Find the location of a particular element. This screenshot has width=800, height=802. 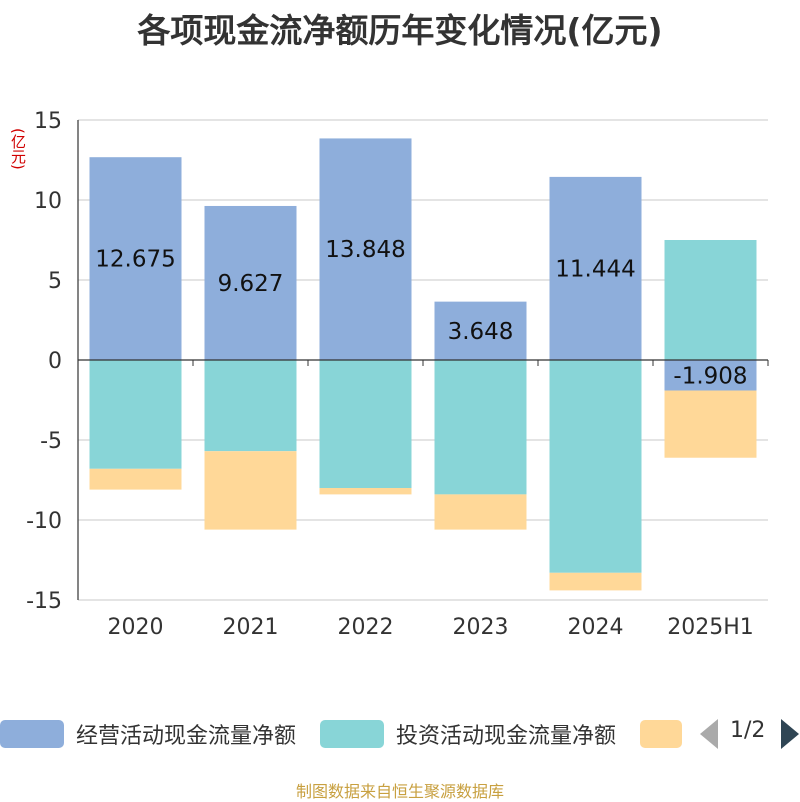

bar-third-2025H1 is located at coordinates (710, 424).